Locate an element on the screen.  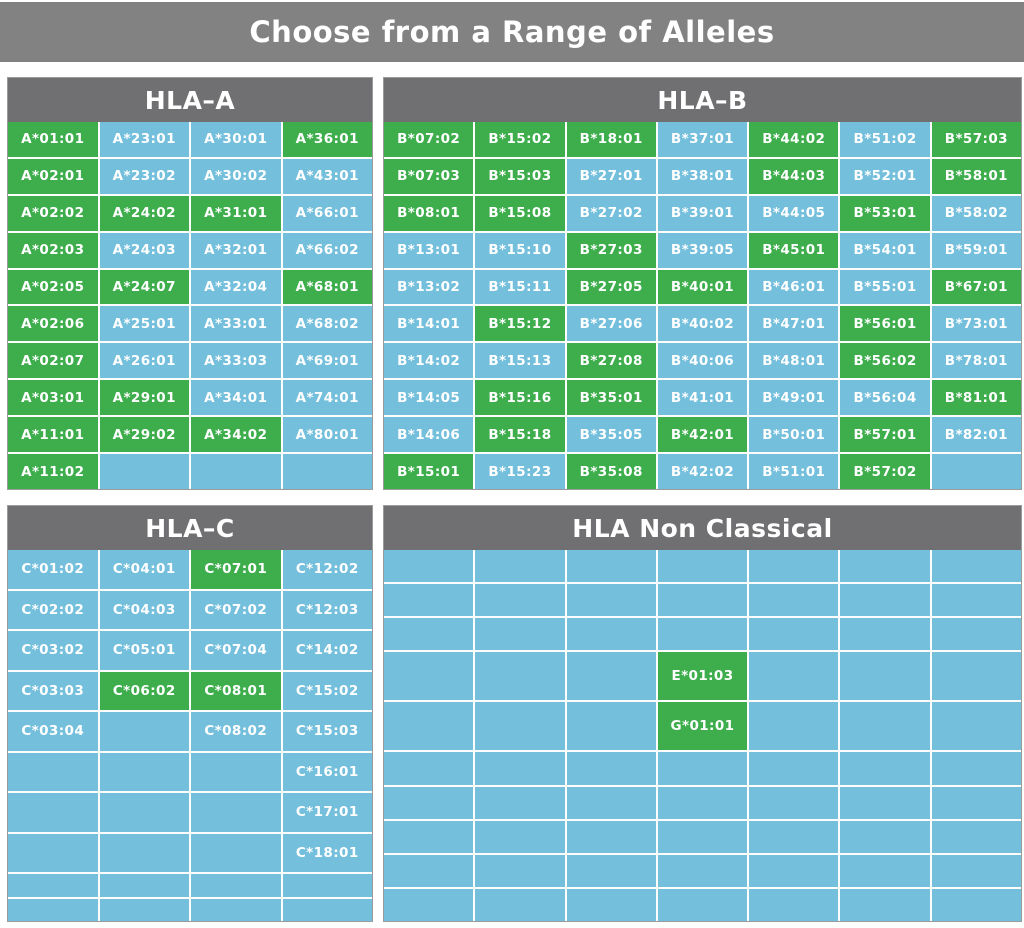
allele-cell-C*18:01: C*18:01 is located at coordinates (327, 852).